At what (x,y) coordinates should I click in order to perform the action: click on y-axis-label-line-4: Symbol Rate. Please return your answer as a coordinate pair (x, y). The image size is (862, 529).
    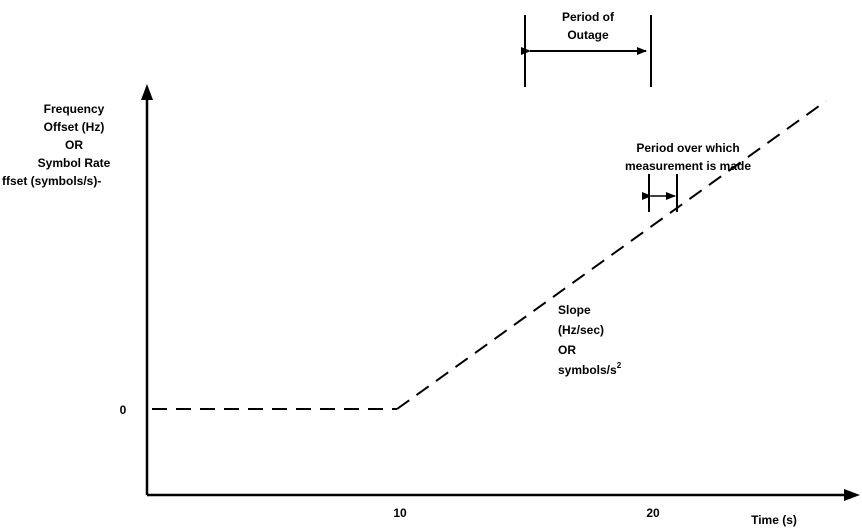
    Looking at the image, I should click on (74, 163).